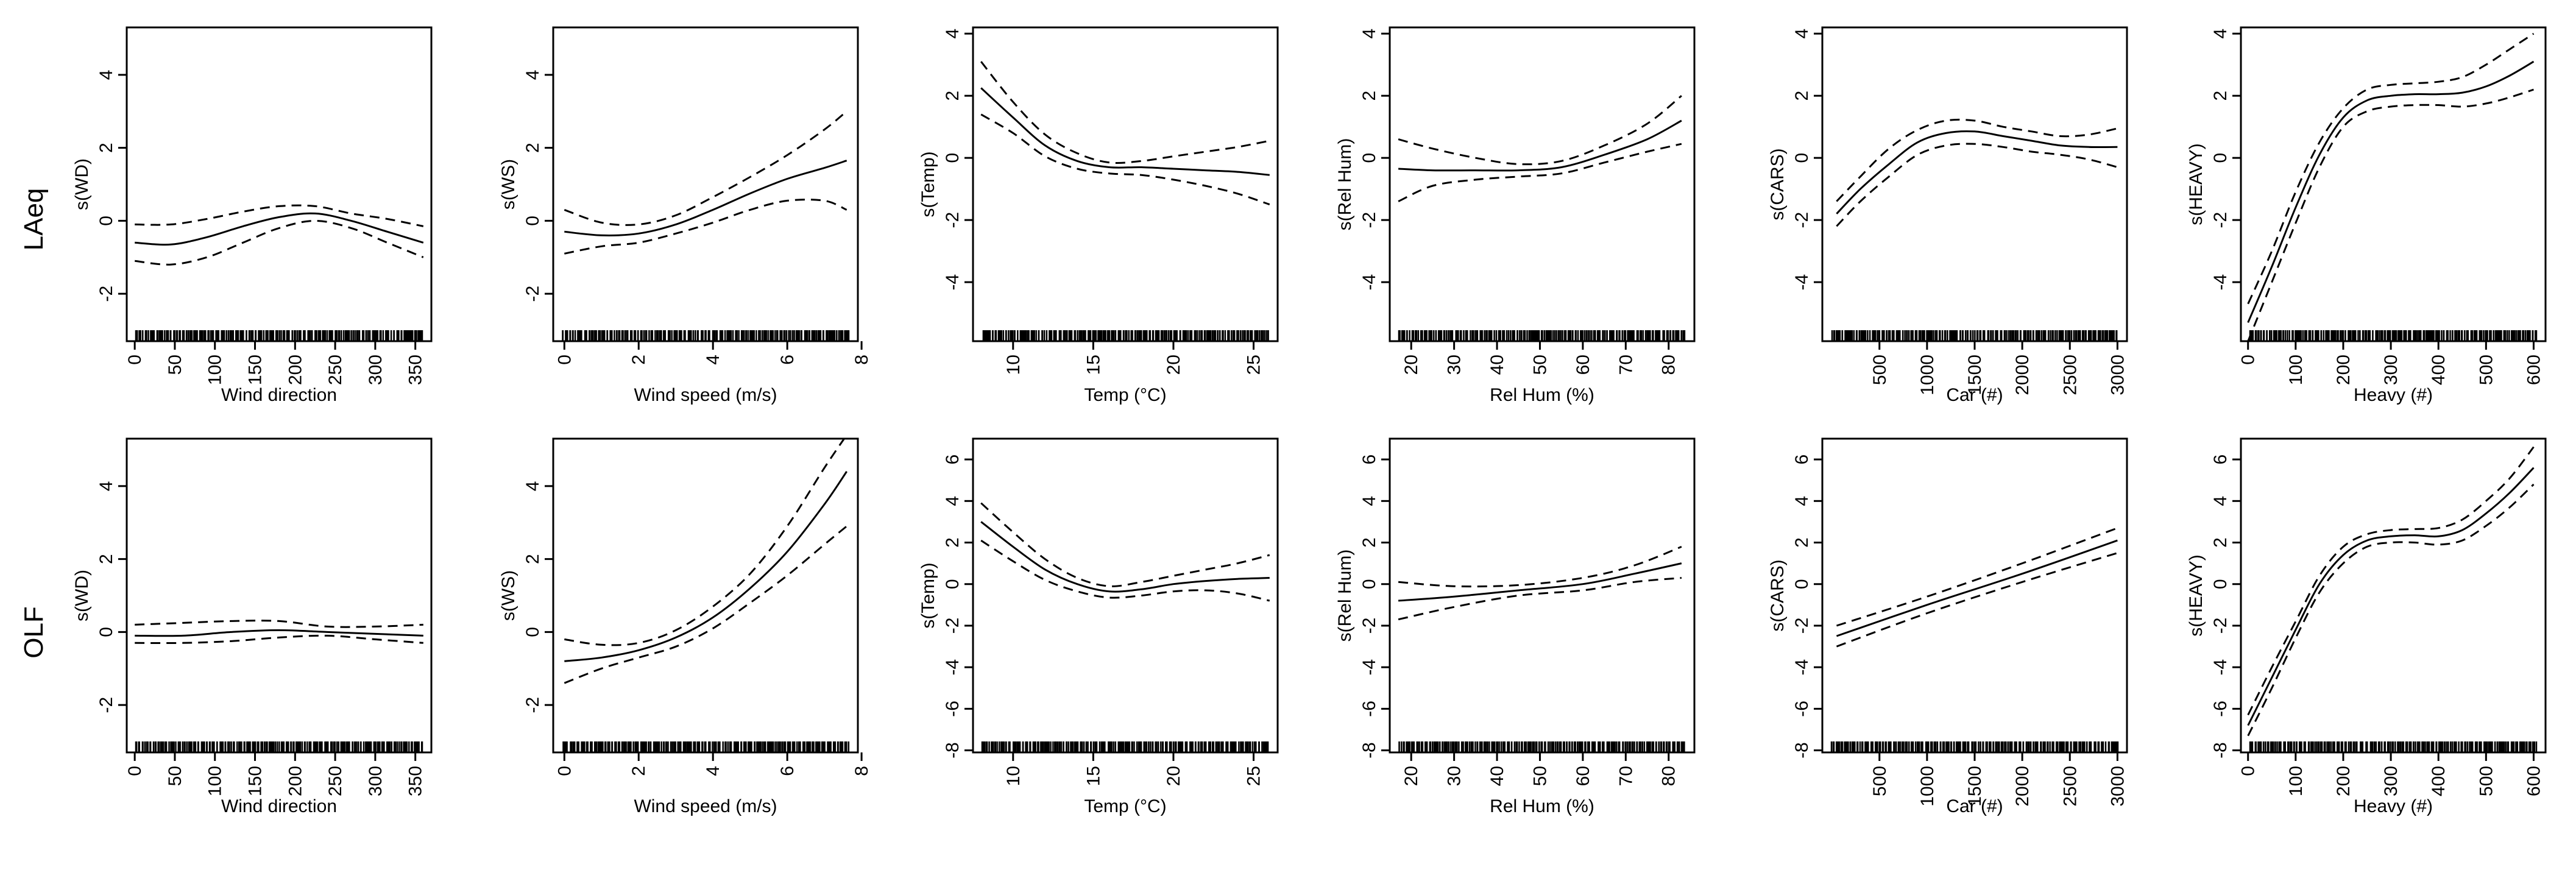 The height and width of the screenshot is (870, 2576). What do you see at coordinates (1125, 395) in the screenshot?
I see `x-axis-label: Temp (°C)` at bounding box center [1125, 395].